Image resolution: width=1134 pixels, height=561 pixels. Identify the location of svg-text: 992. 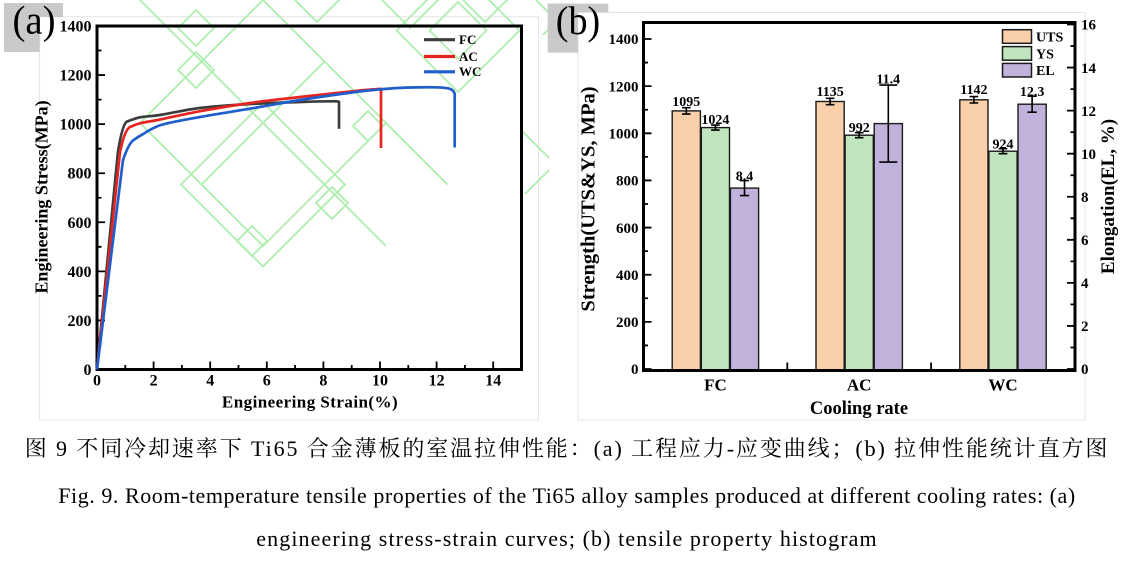
(859, 128).